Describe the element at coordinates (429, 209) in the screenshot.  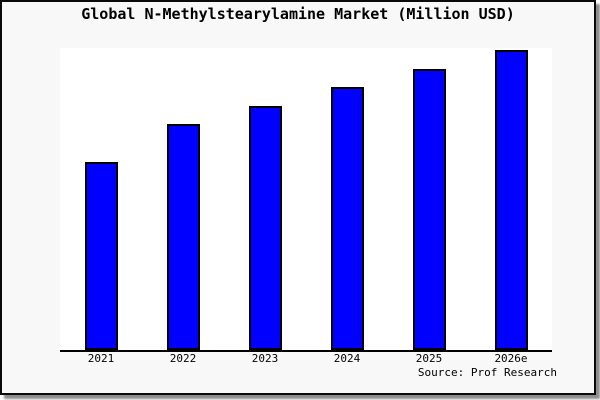
I see `bar-2025` at that location.